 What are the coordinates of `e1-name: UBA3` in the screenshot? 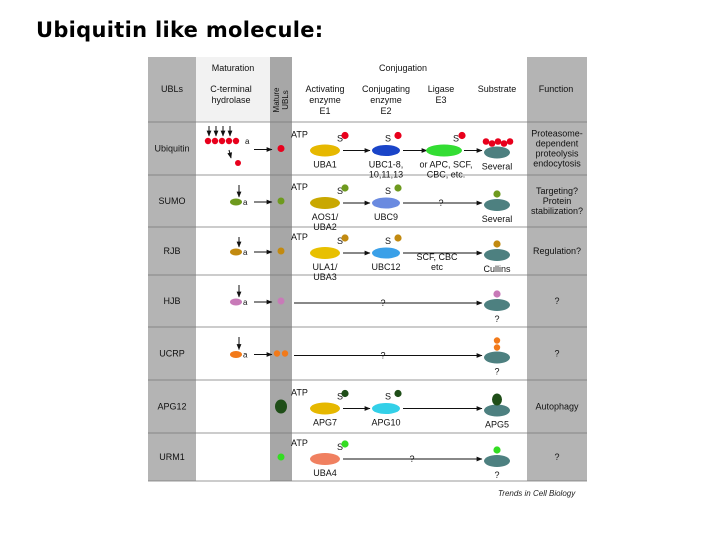 It's located at (325, 277).